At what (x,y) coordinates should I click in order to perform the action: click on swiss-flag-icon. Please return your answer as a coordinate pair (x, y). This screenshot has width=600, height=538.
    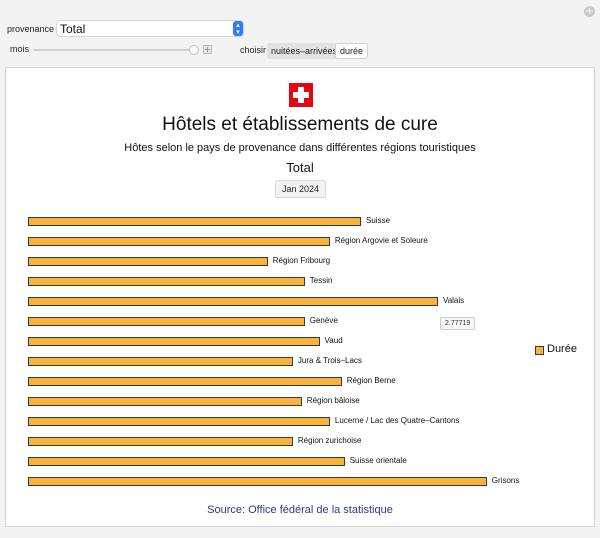
    Looking at the image, I should click on (301, 95).